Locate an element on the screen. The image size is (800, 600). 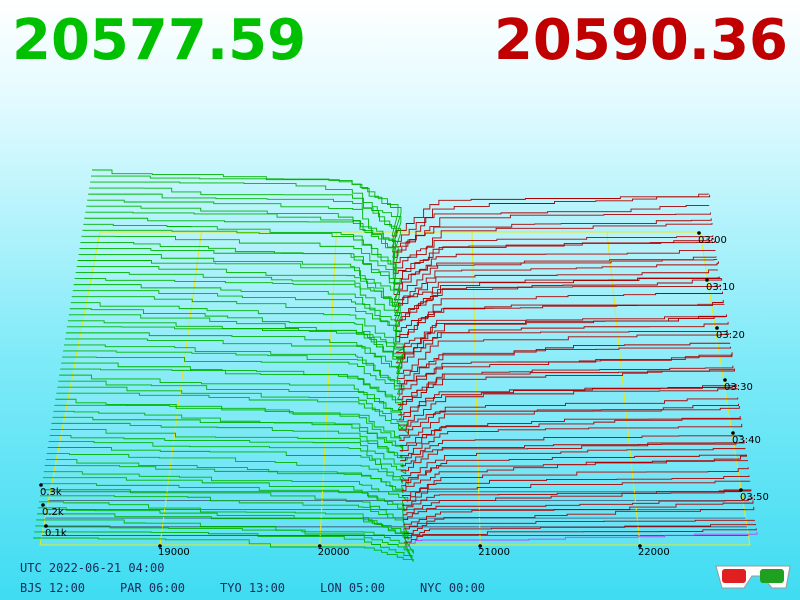
city-clock: NYC 00:00 is located at coordinates (452, 588).